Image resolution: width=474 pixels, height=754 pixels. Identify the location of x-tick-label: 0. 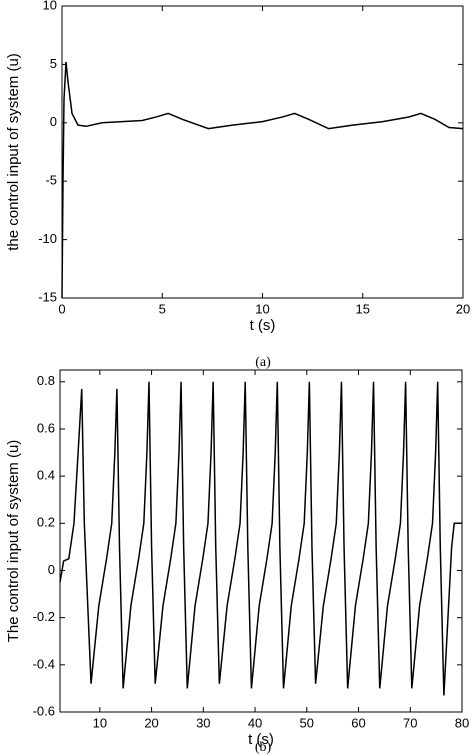
(61, 308).